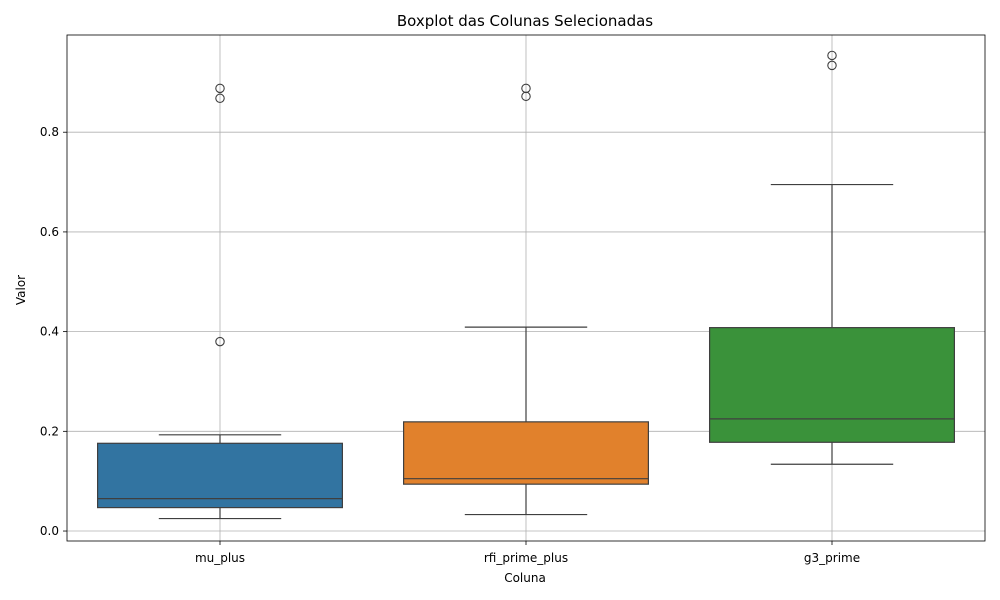  I want to click on x-axis-title: Coluna, so click(525, 578).